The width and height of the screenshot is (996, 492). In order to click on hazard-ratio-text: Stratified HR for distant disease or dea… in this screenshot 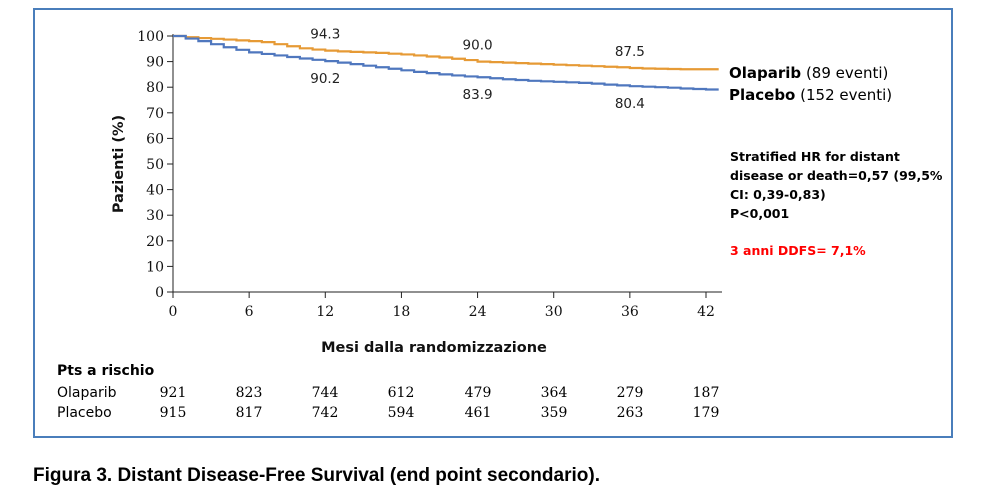, I will do `click(836, 175)`.